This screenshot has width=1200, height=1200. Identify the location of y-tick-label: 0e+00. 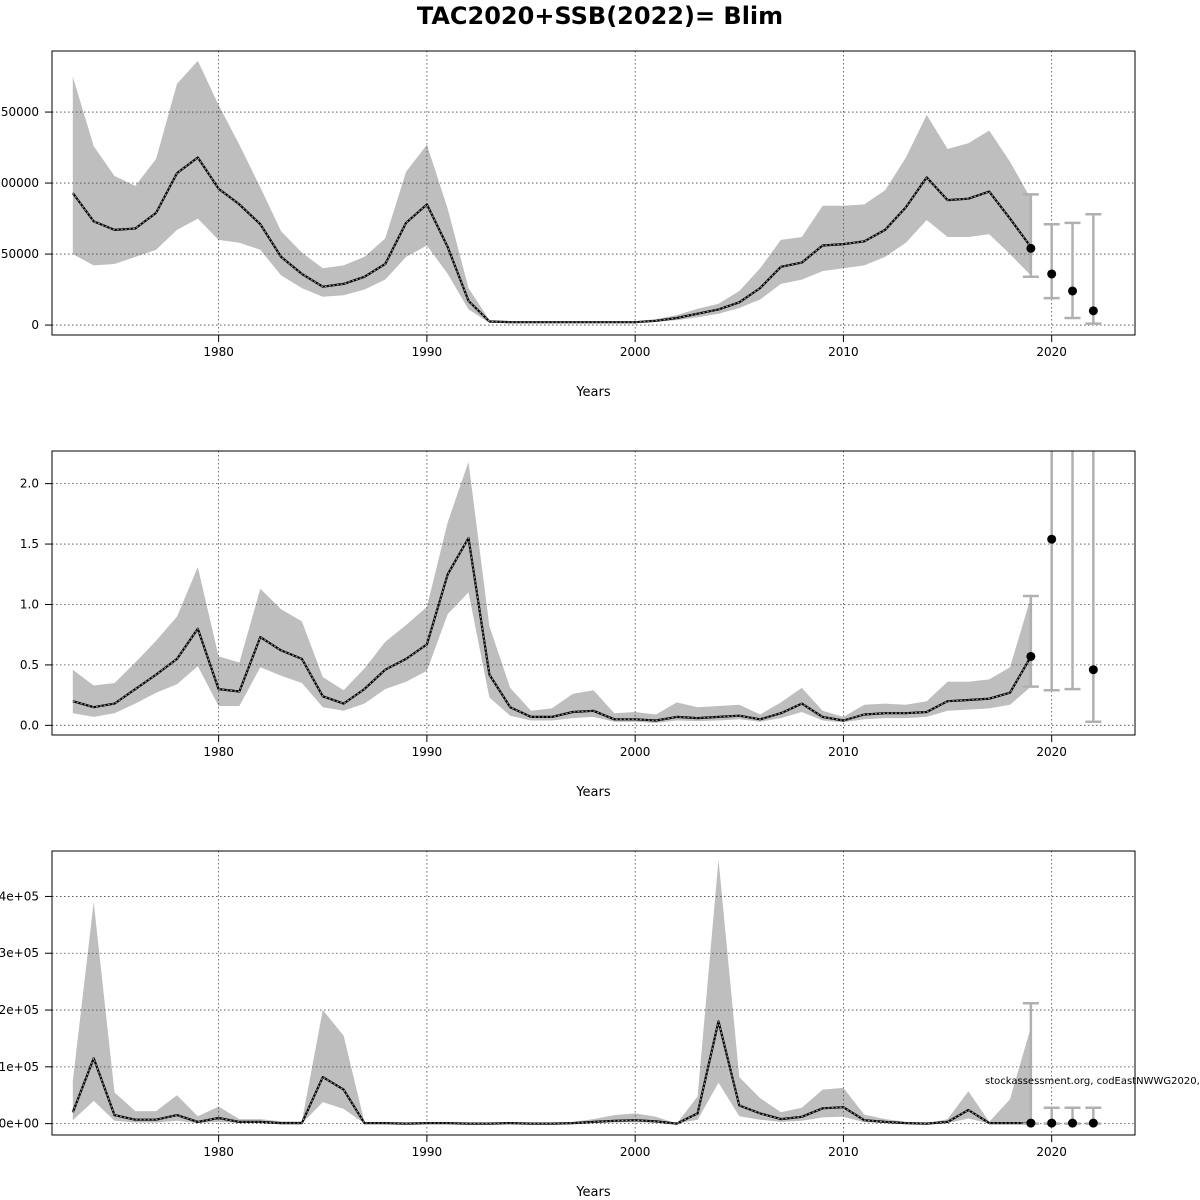
(19, 1124).